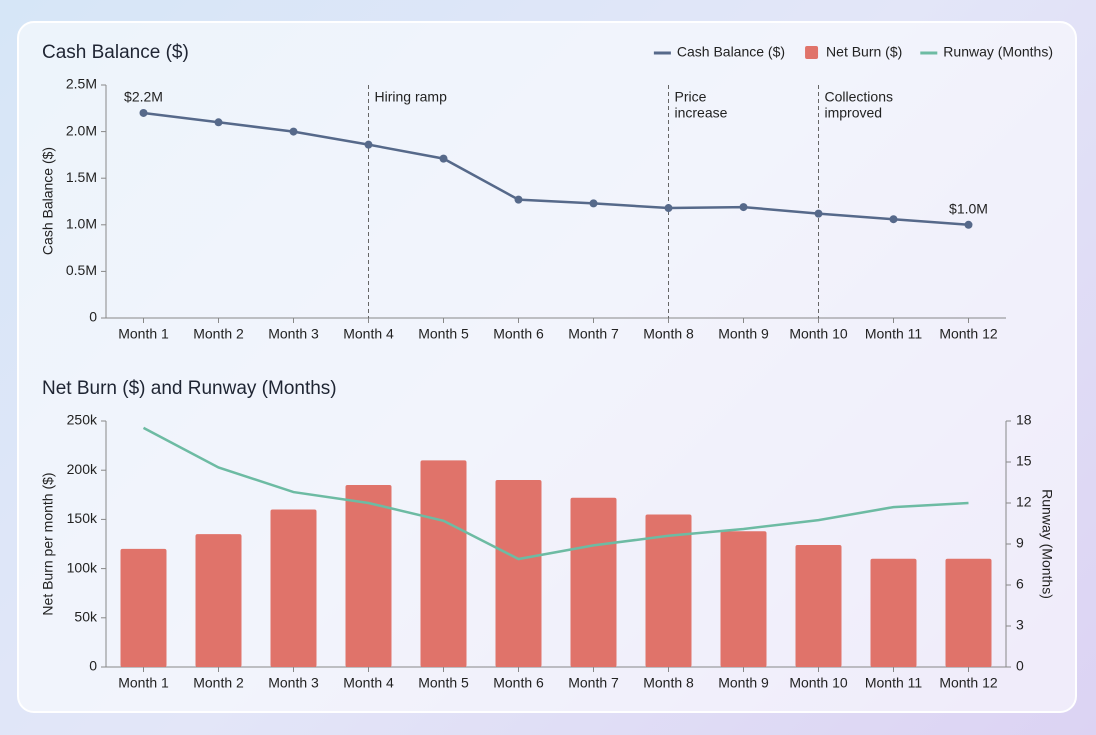 The height and width of the screenshot is (735, 1096). Describe the element at coordinates (86, 617) in the screenshot. I see `y-tick-label: 50k` at that location.